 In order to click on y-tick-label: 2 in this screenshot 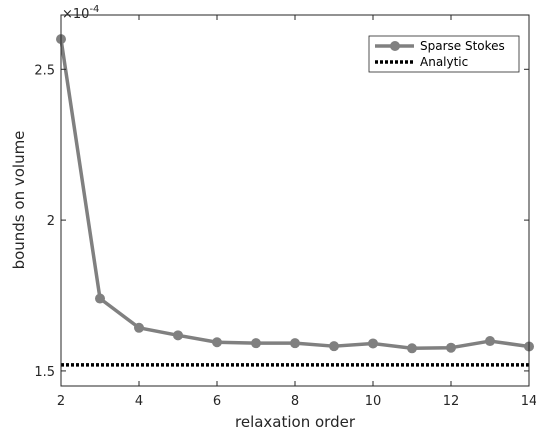, I will do `click(51, 221)`.